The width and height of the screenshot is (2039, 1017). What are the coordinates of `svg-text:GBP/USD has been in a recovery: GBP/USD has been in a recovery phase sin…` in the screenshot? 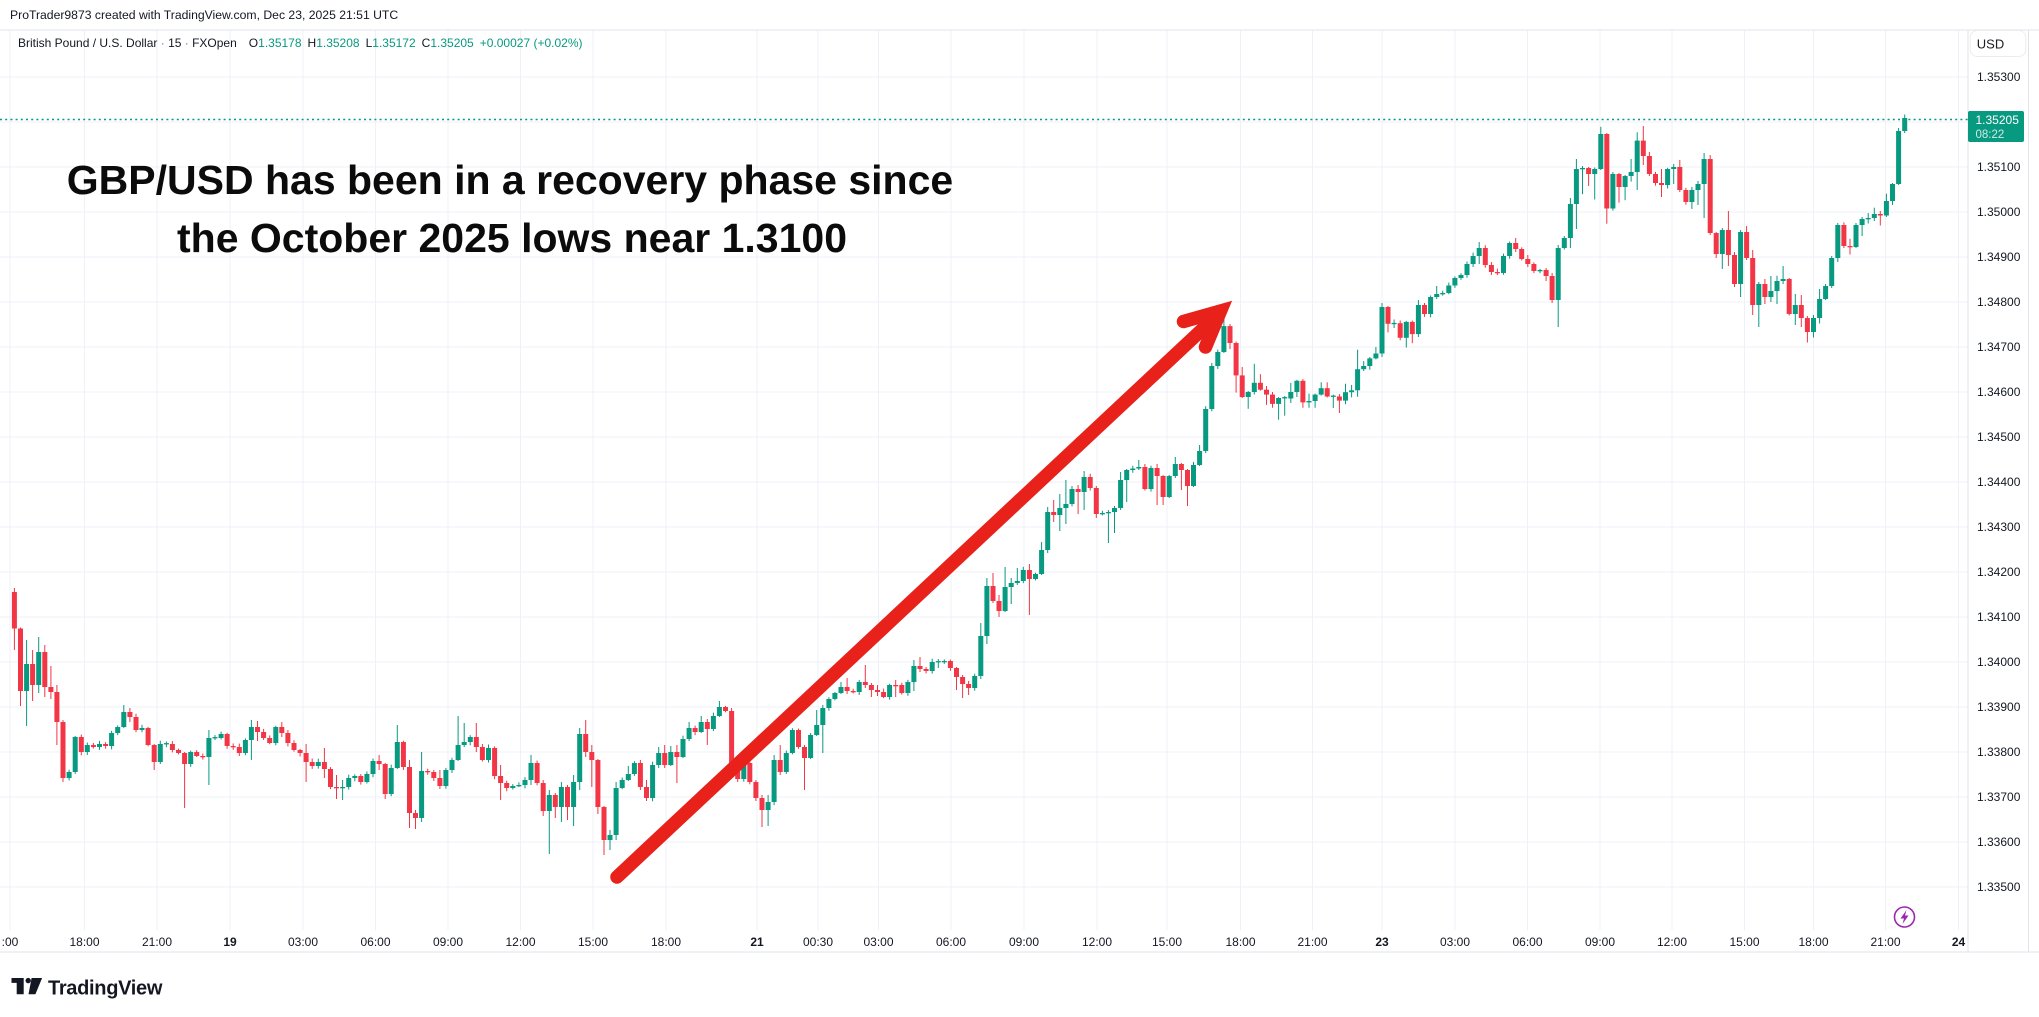 It's located at (510, 180).